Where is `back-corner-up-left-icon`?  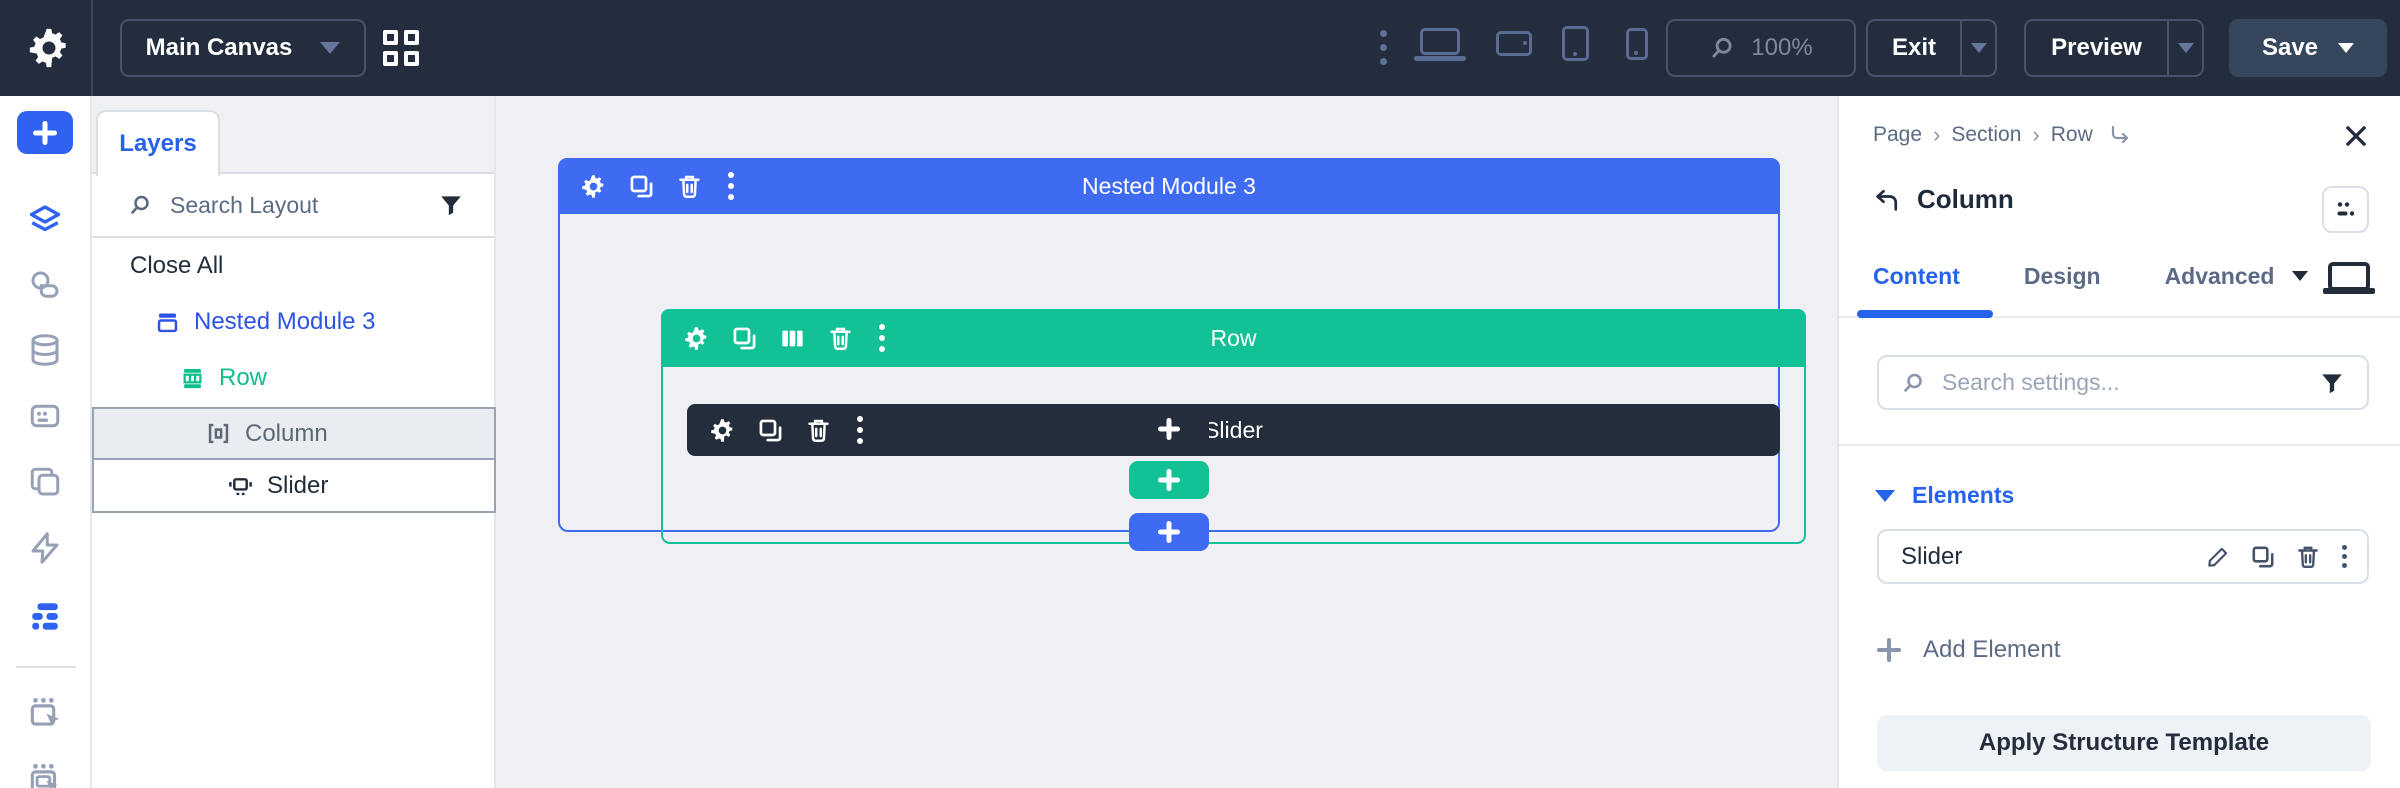
back-corner-up-left-icon is located at coordinates (1887, 200).